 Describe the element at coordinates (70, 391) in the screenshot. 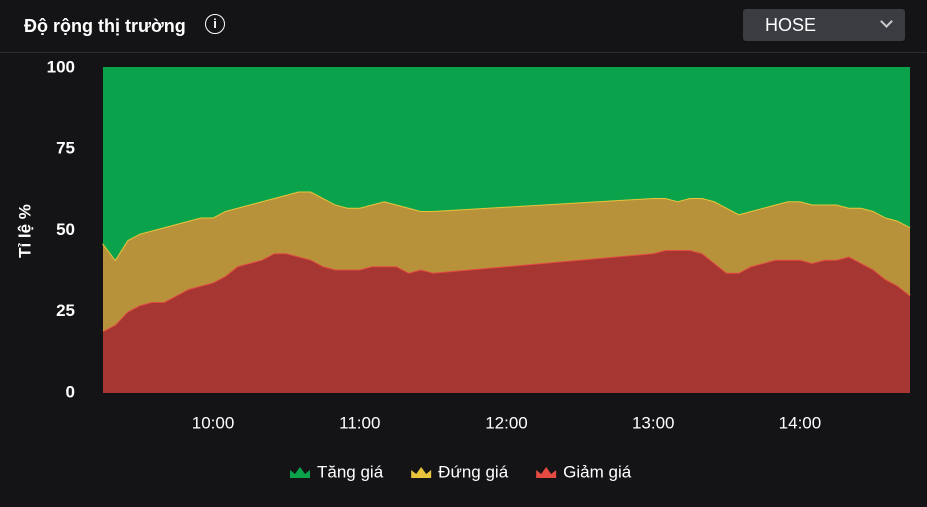

I see `y-tick-label: 0` at that location.